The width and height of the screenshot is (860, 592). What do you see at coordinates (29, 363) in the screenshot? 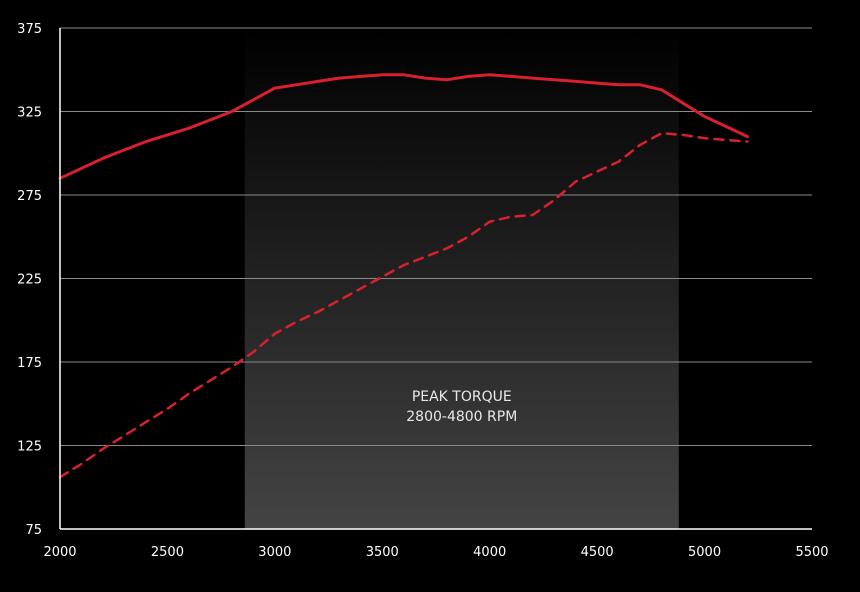
I see `y-tick-label-175: 175` at bounding box center [29, 363].